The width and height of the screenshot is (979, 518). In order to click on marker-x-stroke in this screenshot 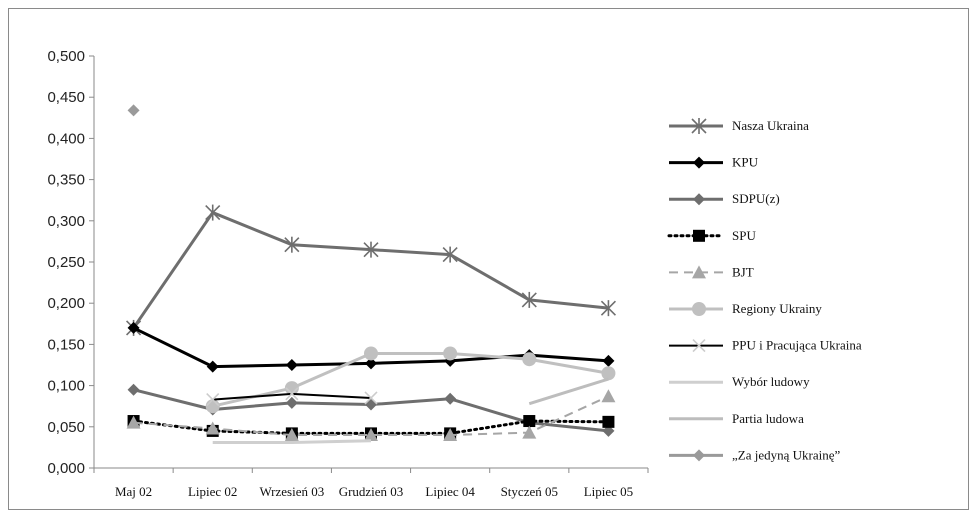, I will do `click(213, 400)`.